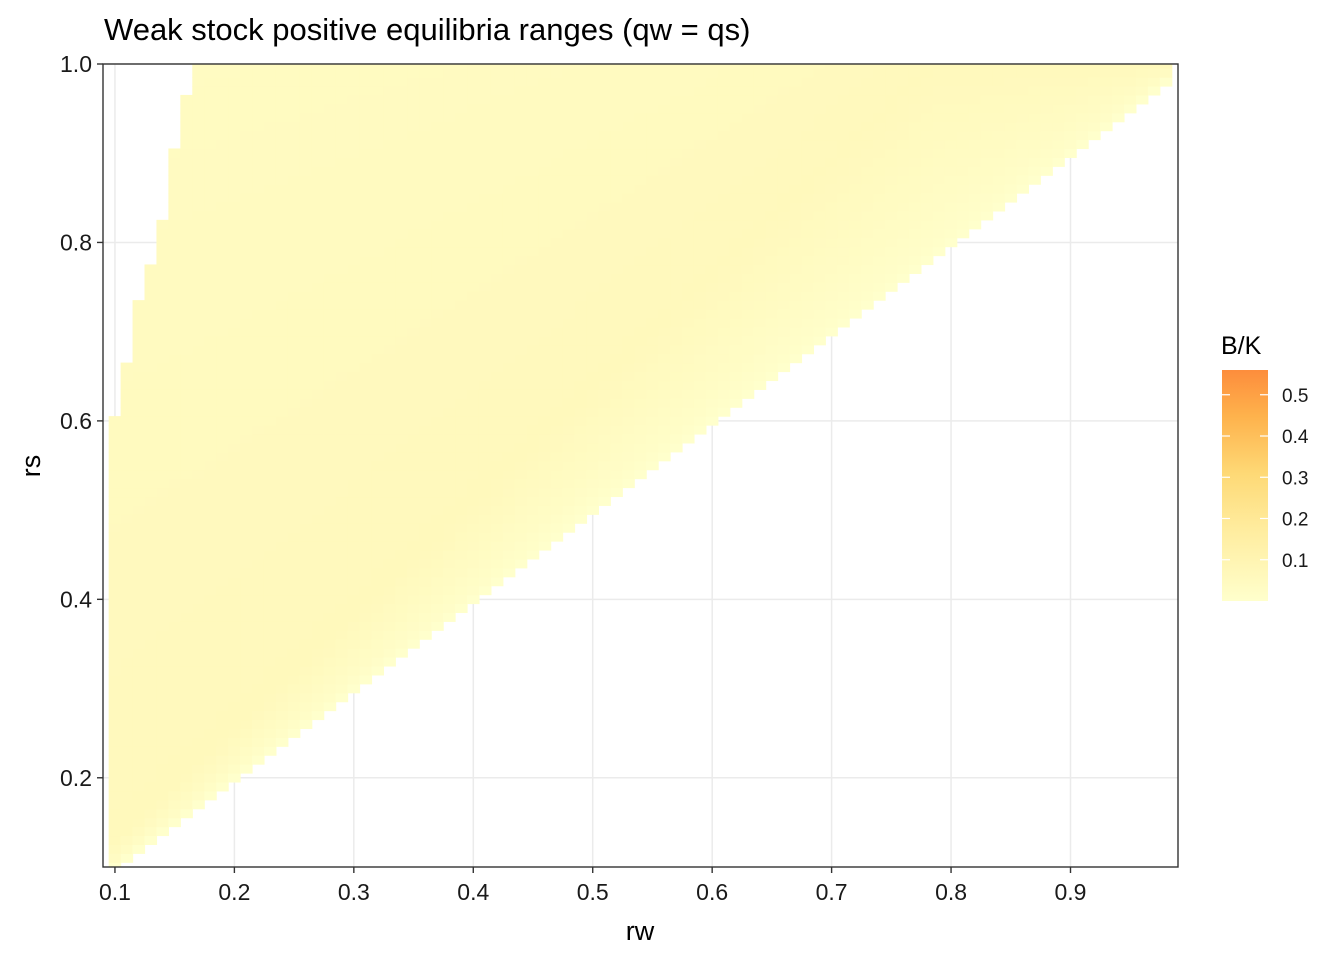 This screenshot has height=960, width=1344. I want to click on legend-label: 0.1, so click(1295, 561).